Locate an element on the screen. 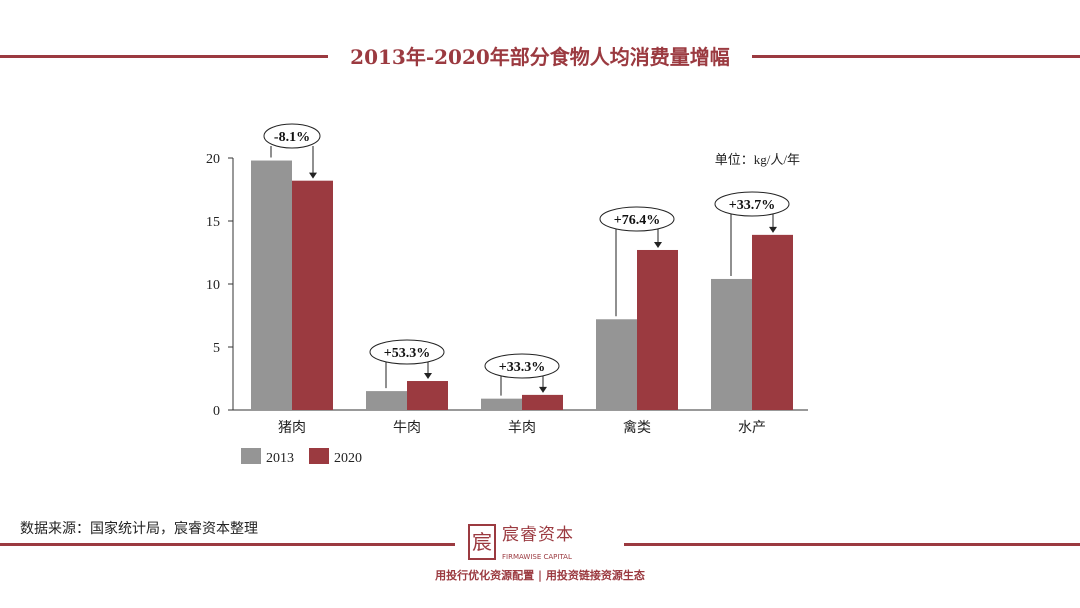 Image resolution: width=1080 pixels, height=608 pixels. y-tick-label: 10 is located at coordinates (213, 285).